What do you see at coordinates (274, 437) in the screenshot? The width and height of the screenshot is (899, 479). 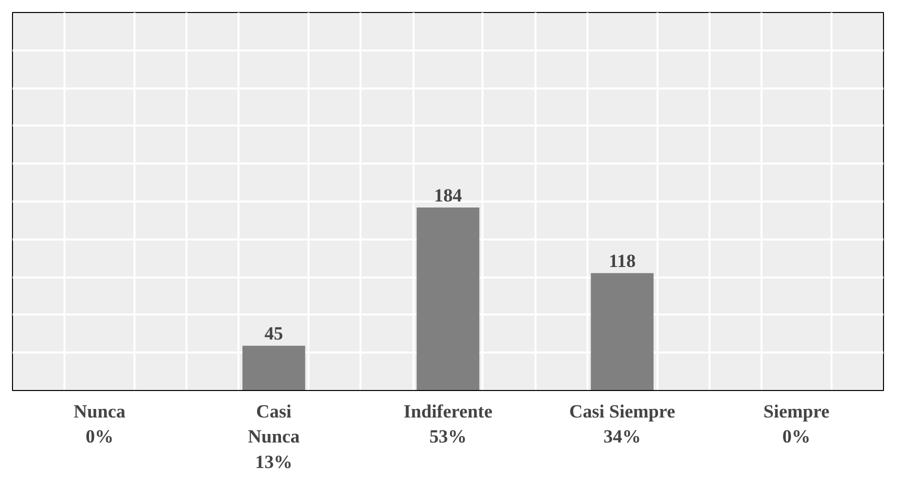 I see `x-tick-label: Casi Nunca 13%` at bounding box center [274, 437].